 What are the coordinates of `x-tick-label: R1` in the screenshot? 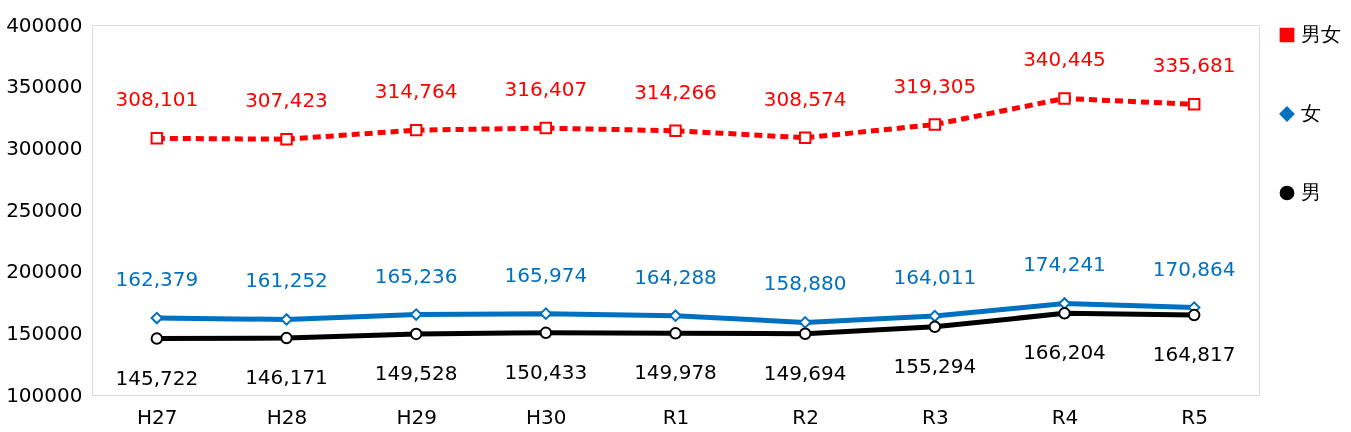 It's located at (676, 416).